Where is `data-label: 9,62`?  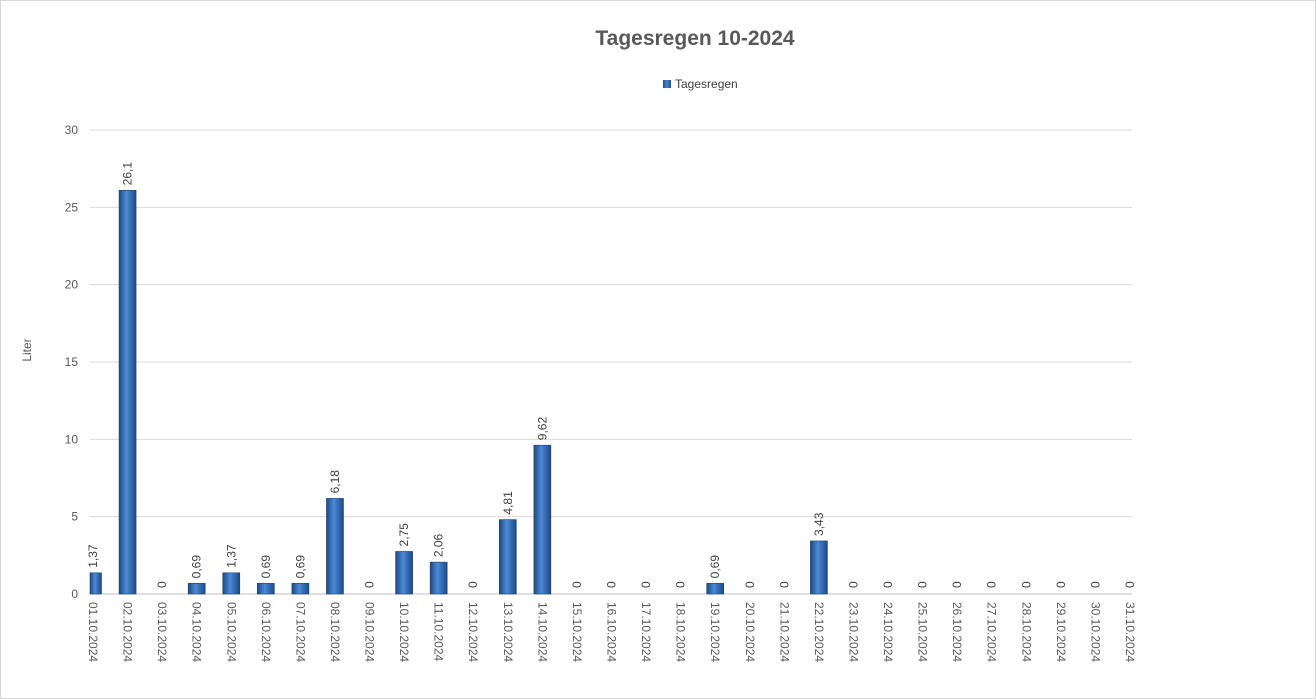 data-label: 9,62 is located at coordinates (542, 429).